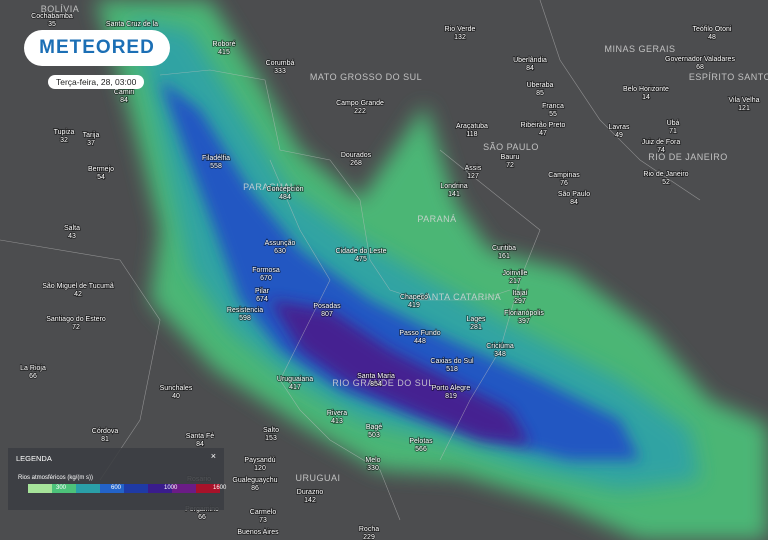 The height and width of the screenshot is (540, 768). What do you see at coordinates (369, 537) in the screenshot?
I see `city-value: 229` at bounding box center [369, 537].